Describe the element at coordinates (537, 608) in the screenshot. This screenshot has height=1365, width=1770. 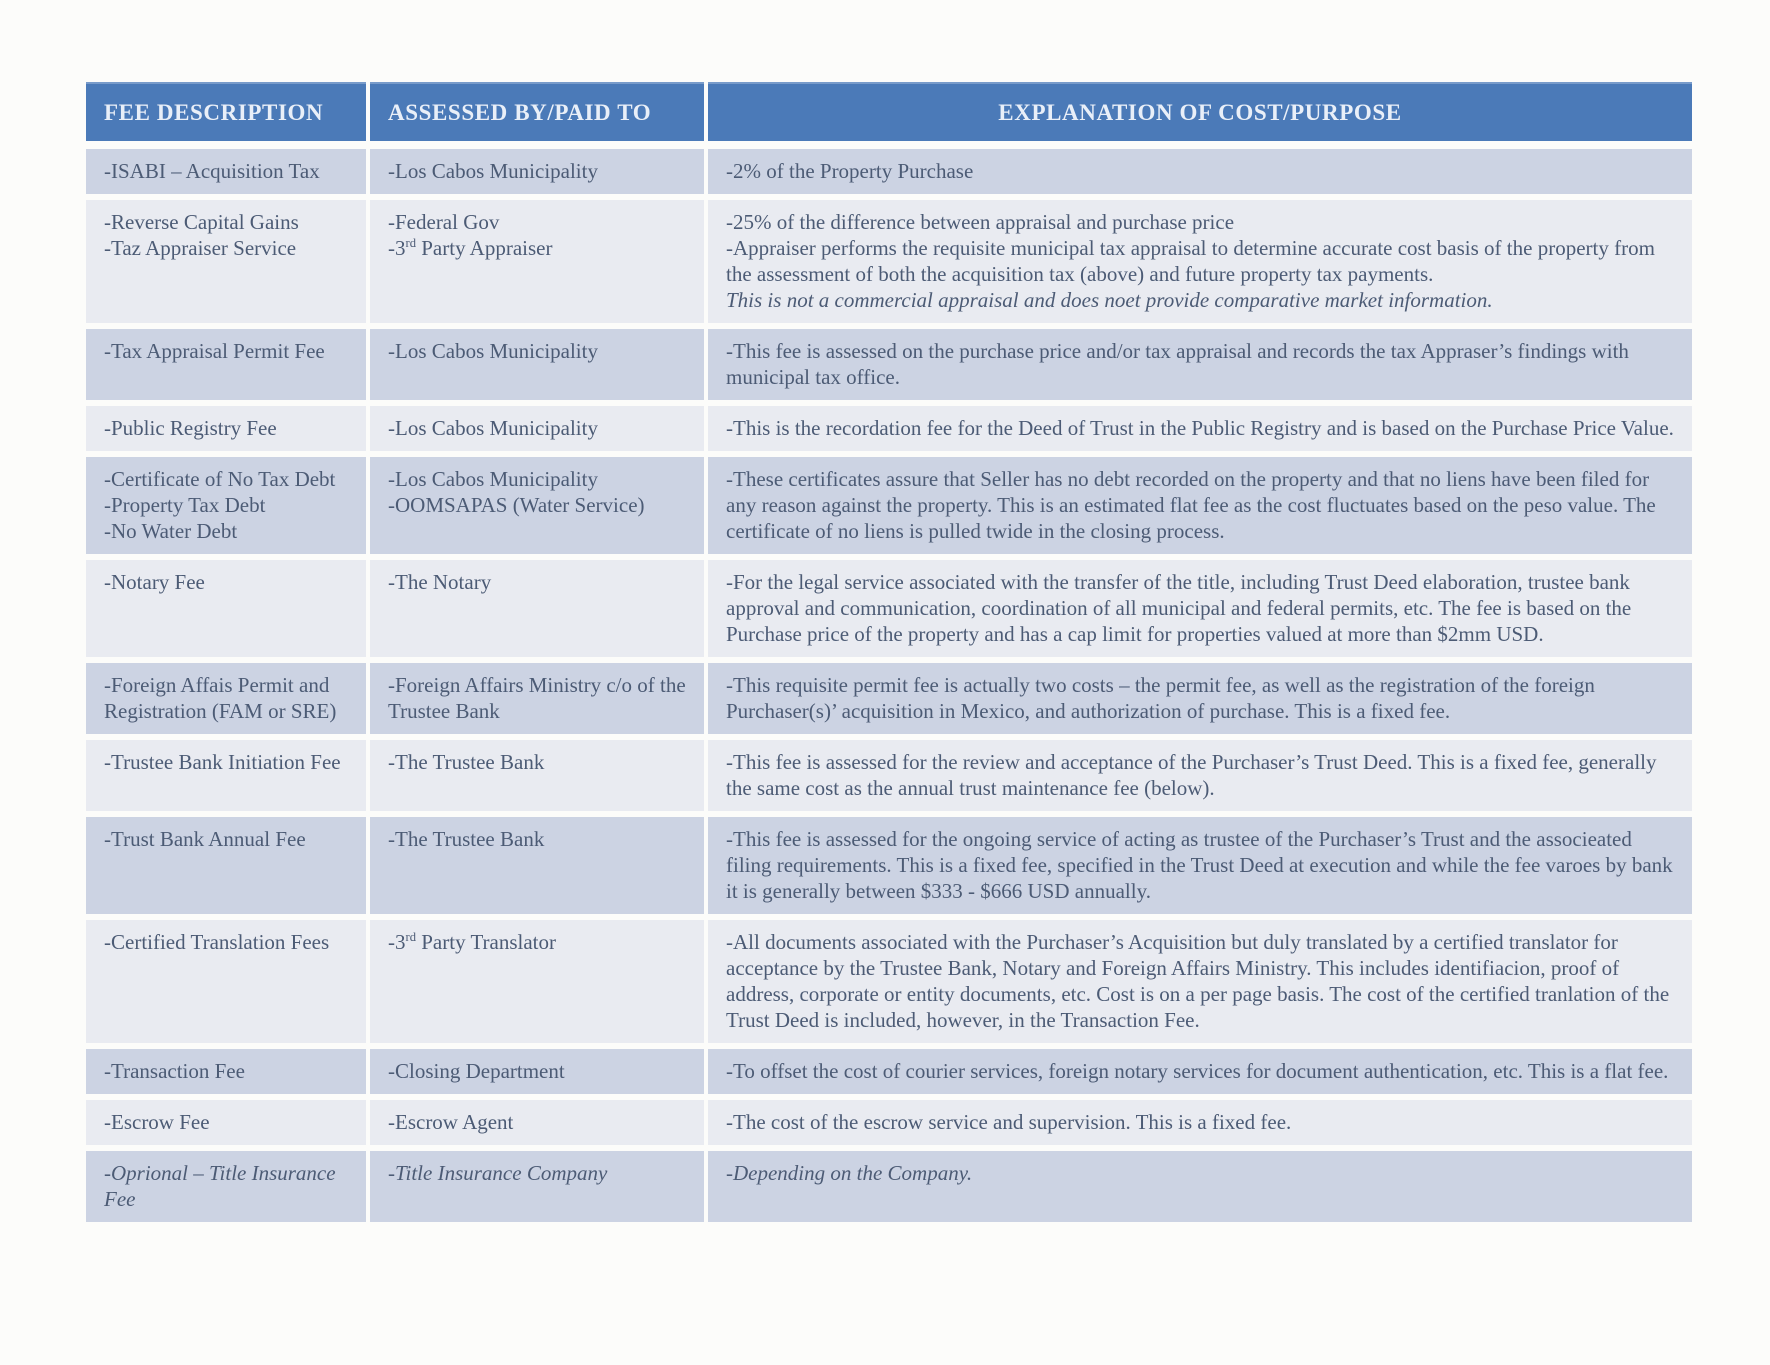
I see `assessed-by-cell: -The Notary` at that location.